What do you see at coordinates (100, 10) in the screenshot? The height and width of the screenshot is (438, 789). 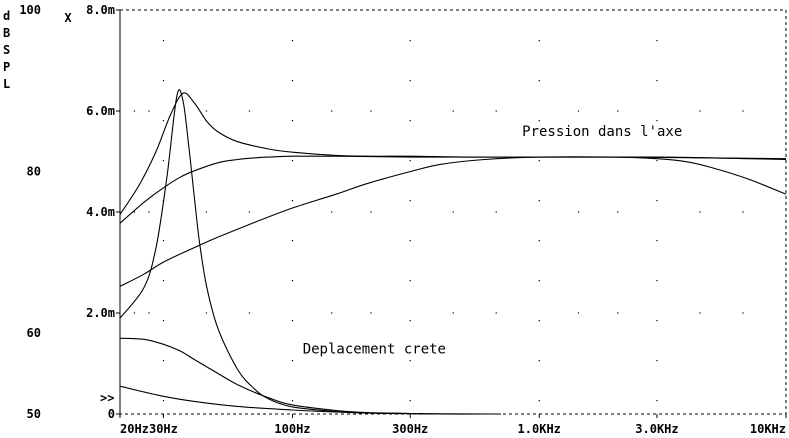 I see `right-y-tick-label: 8.0m` at bounding box center [100, 10].